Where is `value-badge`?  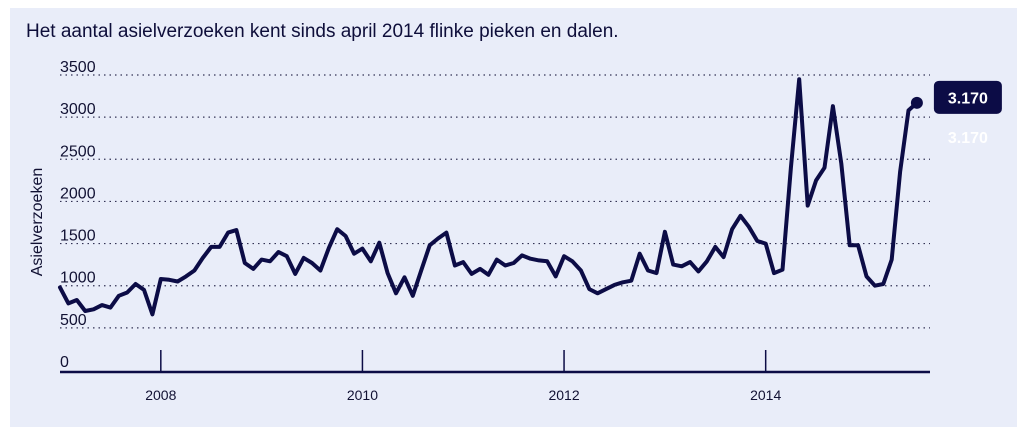
value-badge is located at coordinates (967, 97).